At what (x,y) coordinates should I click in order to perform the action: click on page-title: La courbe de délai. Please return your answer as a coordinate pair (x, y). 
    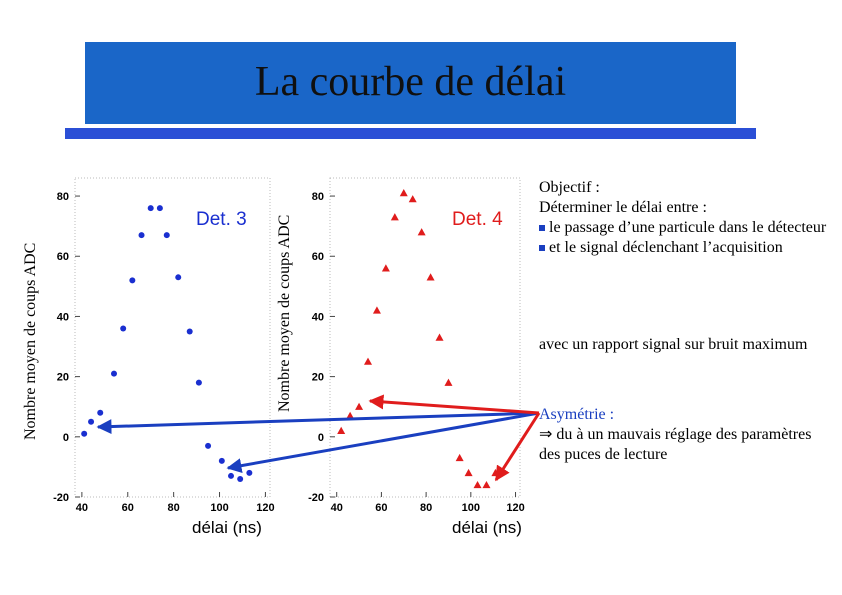
    Looking at the image, I should click on (410, 82).